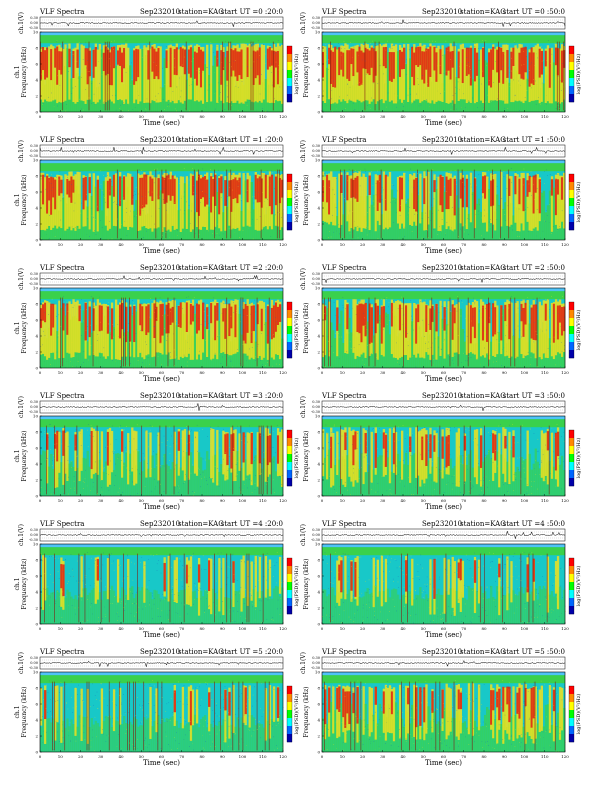 This screenshot has height=796, width=612. Describe the element at coordinates (578, 202) in the screenshot. I see `colorbar-label: log(PSD)(V²/Hz)` at that location.